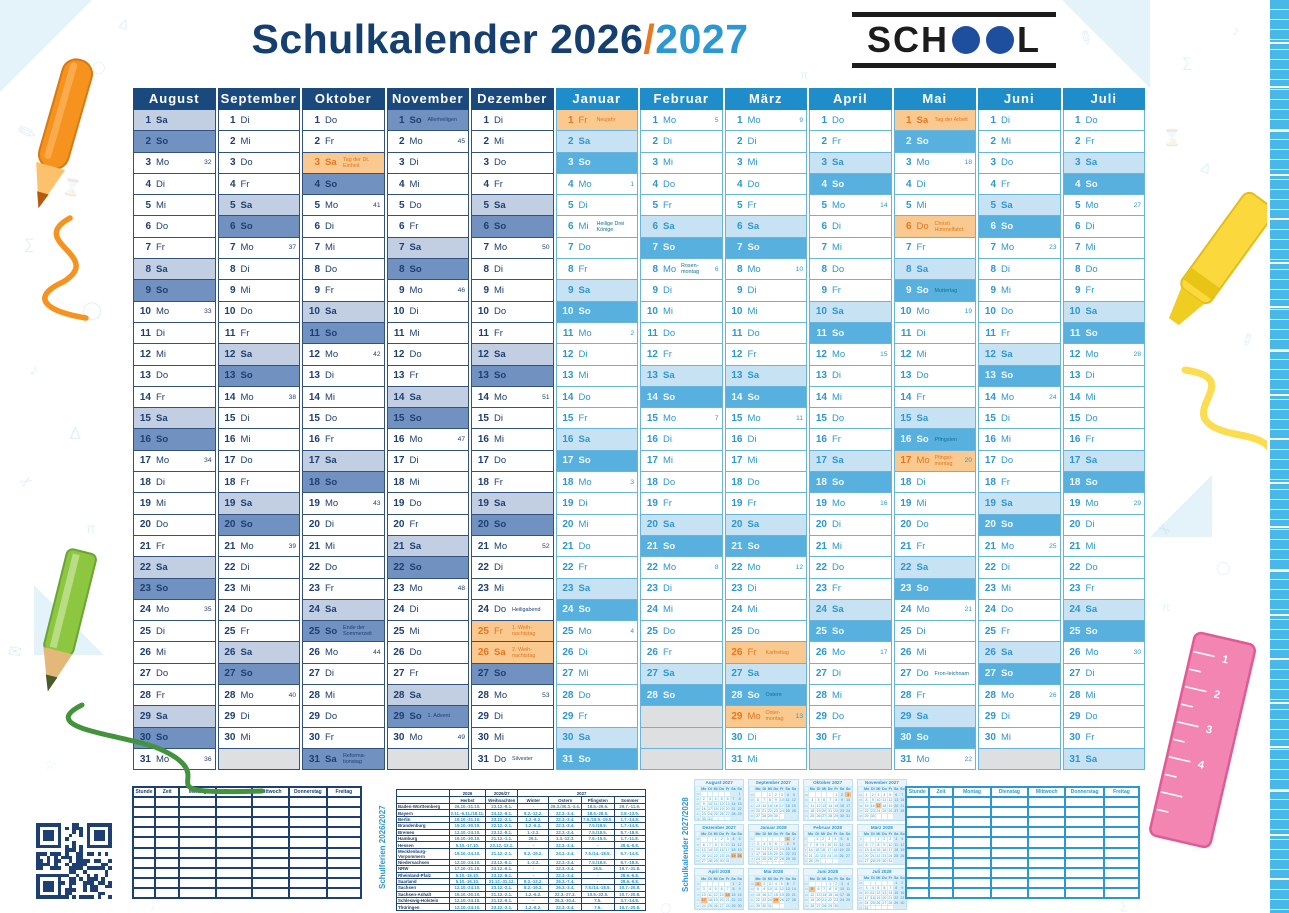  Describe the element at coordinates (990, 716) in the screenshot. I see `day-number: 29` at that location.